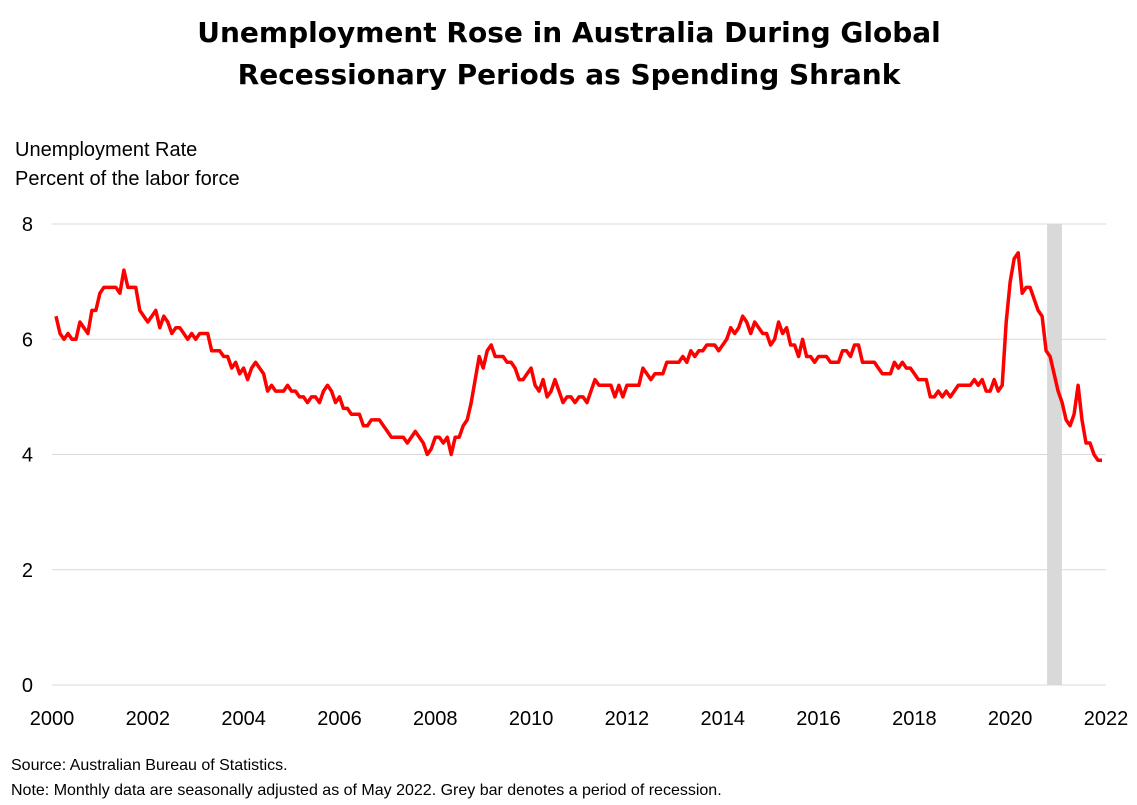 The height and width of the screenshot is (805, 1137). I want to click on x-tick-label: 2018, so click(914, 719).